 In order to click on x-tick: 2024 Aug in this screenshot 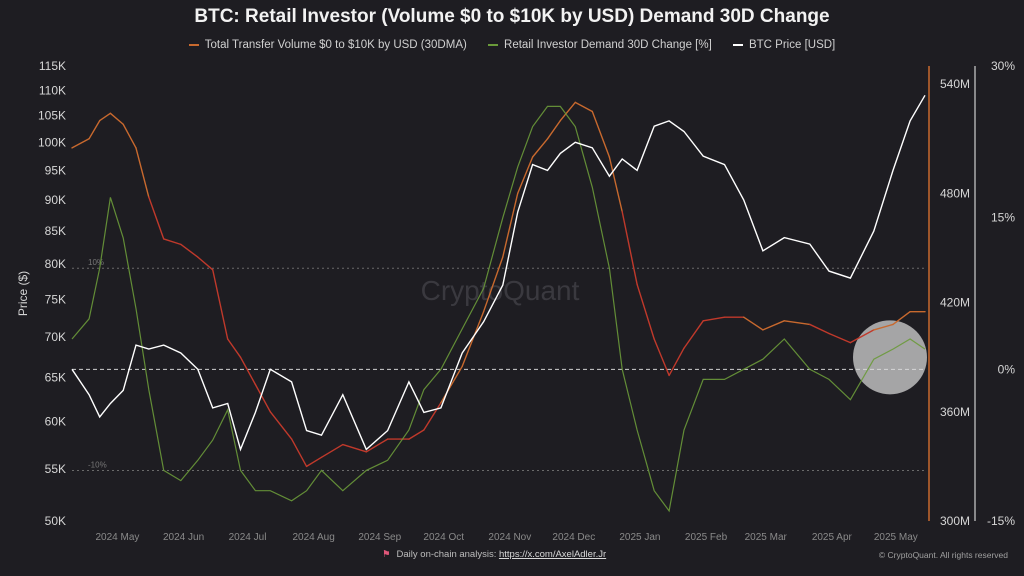, I will do `click(314, 537)`.